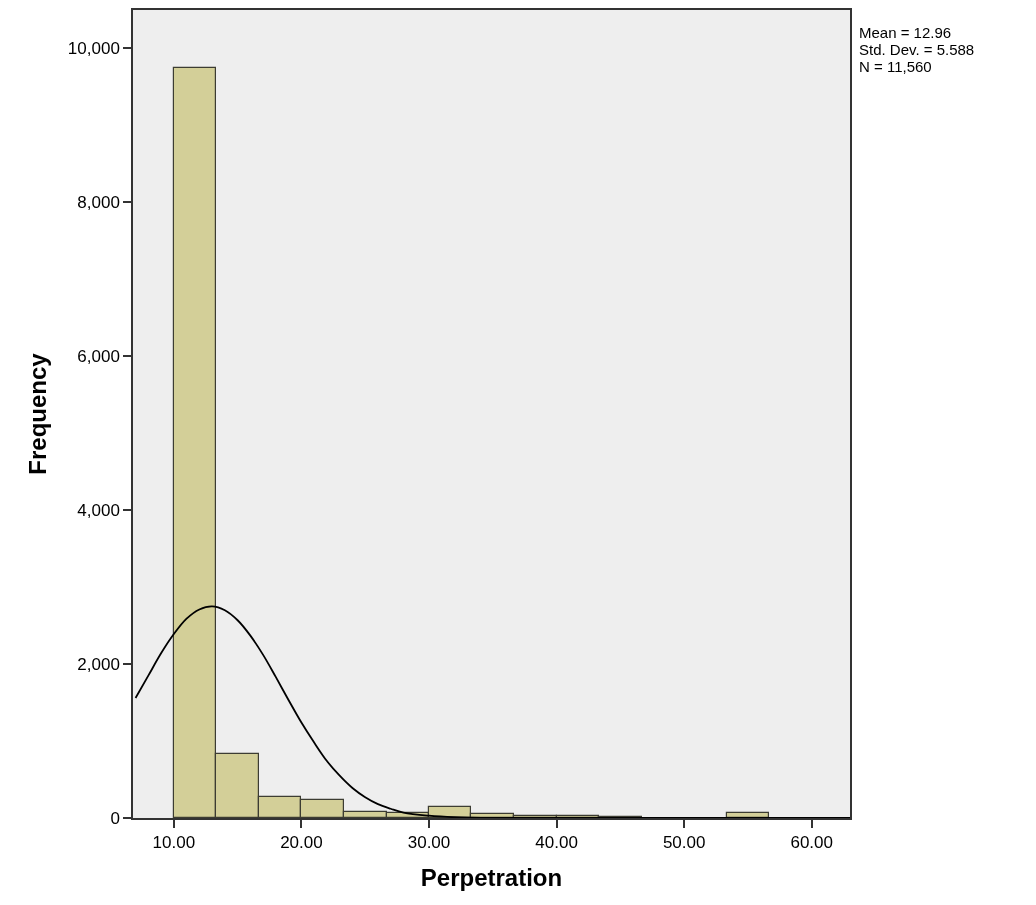  I want to click on y-tick-label: 4,000, so click(98, 511).